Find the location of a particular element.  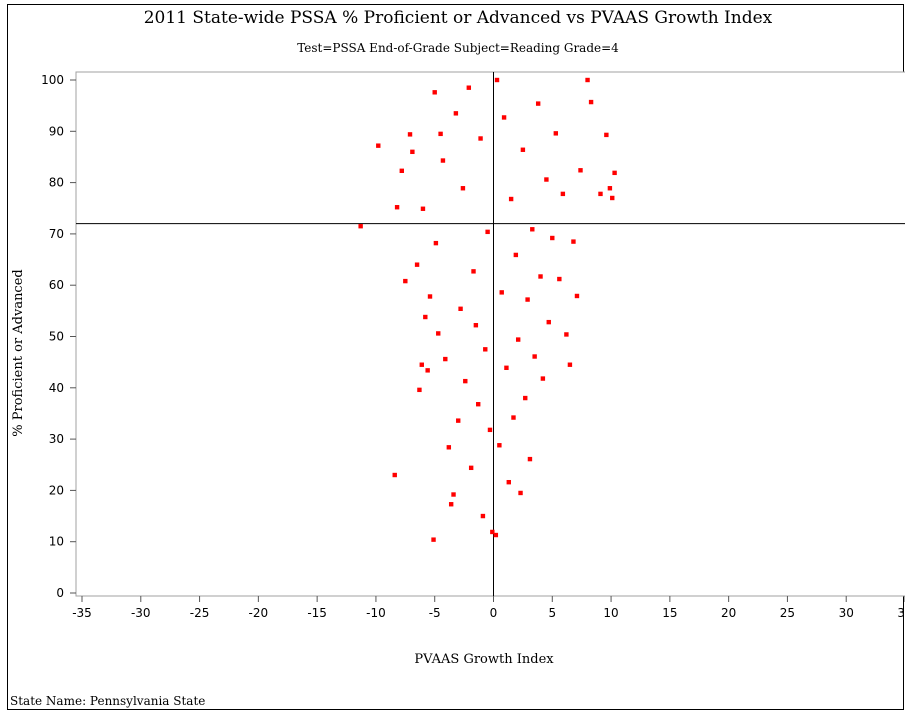

y-tick-label: 20 is located at coordinates (56, 490).